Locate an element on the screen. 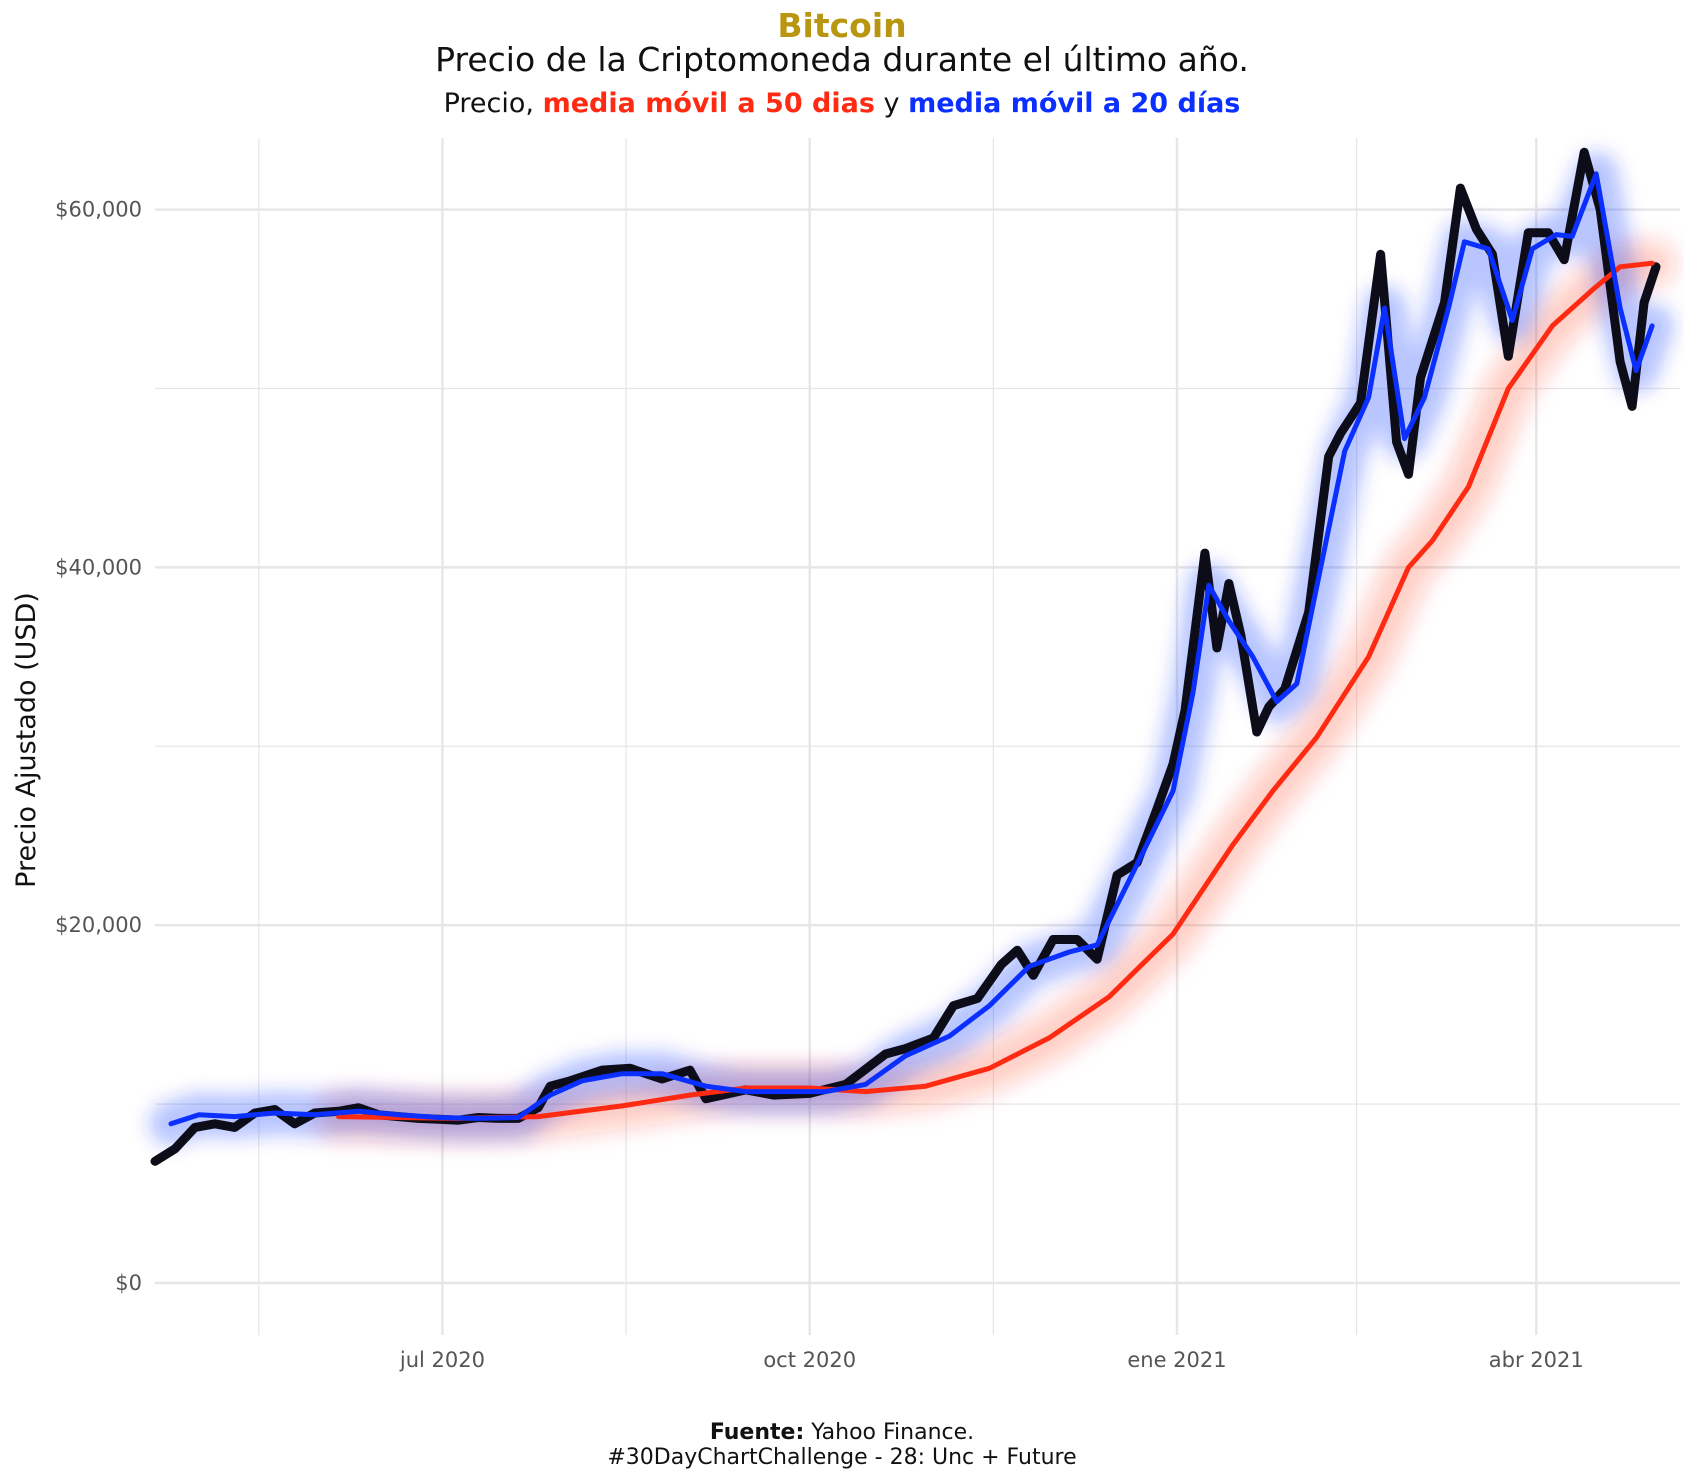 The image size is (1684, 1470). caption-source: Fuente: Yahoo Finance. is located at coordinates (842, 1432).